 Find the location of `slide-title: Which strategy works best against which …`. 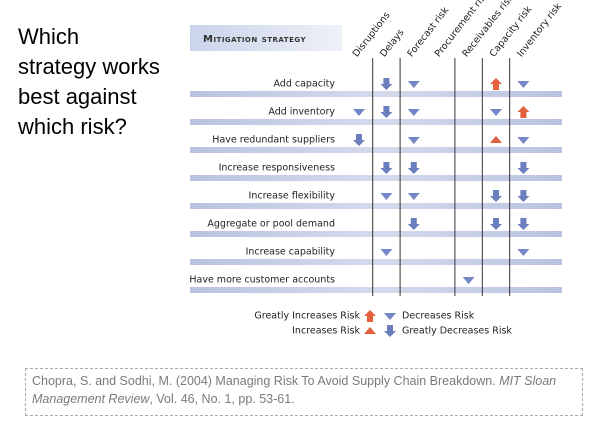

slide-title: Which strategy works best against which … is located at coordinates (89, 82).